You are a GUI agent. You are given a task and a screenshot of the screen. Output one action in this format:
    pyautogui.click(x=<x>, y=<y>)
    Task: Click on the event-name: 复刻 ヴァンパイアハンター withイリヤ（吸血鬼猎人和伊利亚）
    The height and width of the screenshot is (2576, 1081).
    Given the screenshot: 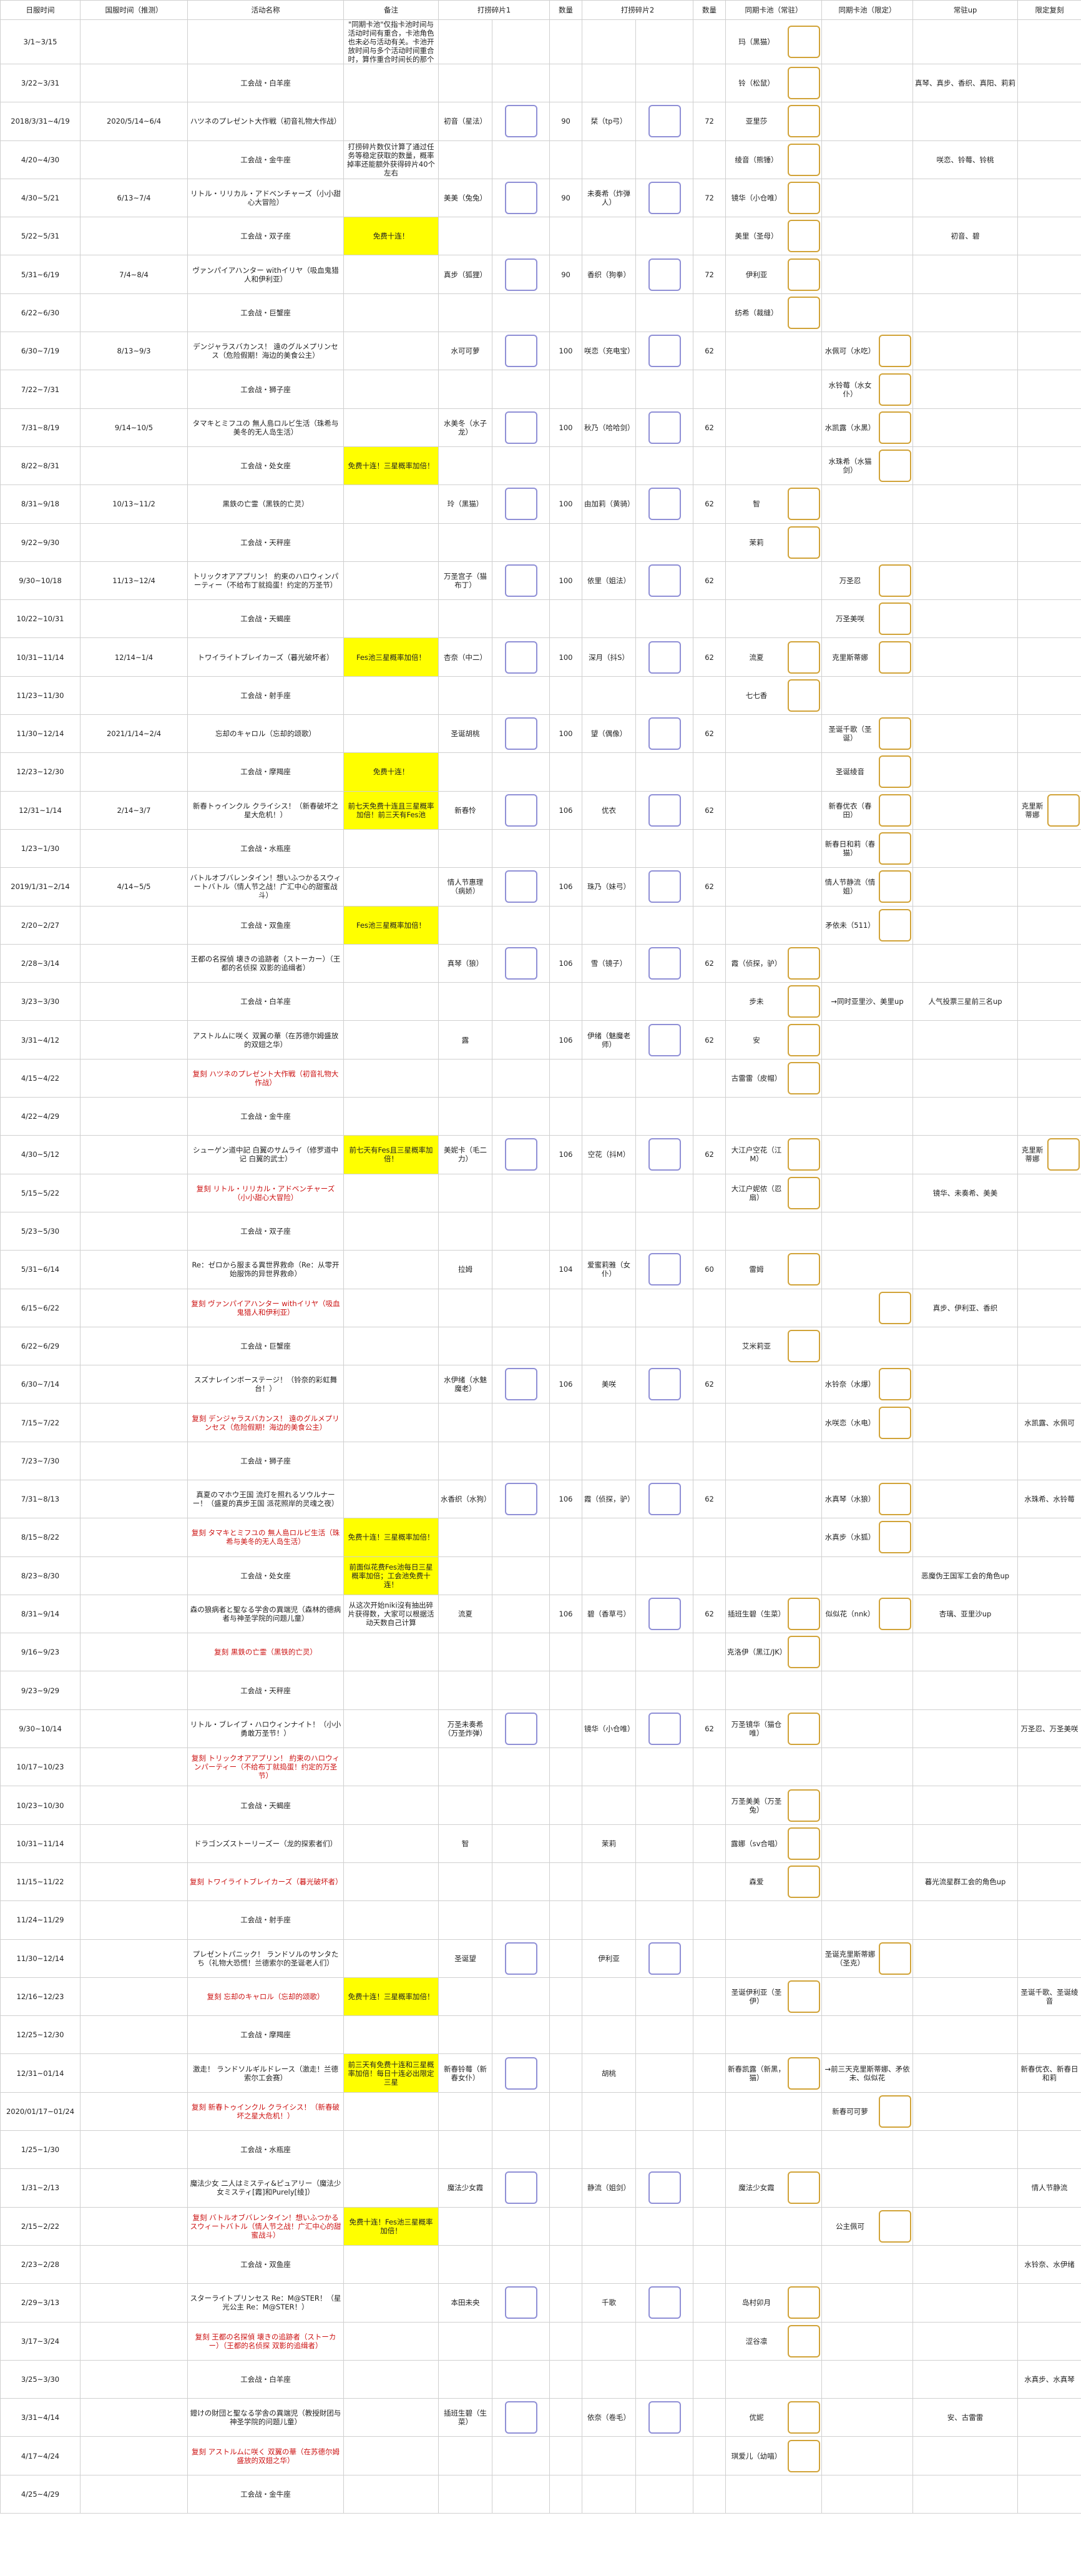 What is the action you would take?
    pyautogui.click(x=265, y=1307)
    